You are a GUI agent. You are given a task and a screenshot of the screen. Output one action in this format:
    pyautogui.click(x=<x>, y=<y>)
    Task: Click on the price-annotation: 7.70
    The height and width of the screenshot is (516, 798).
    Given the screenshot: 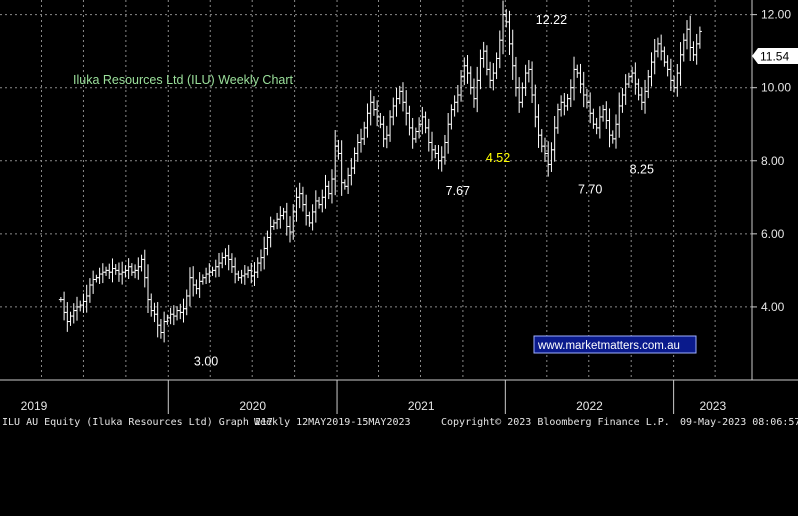 What is the action you would take?
    pyautogui.click(x=590, y=190)
    